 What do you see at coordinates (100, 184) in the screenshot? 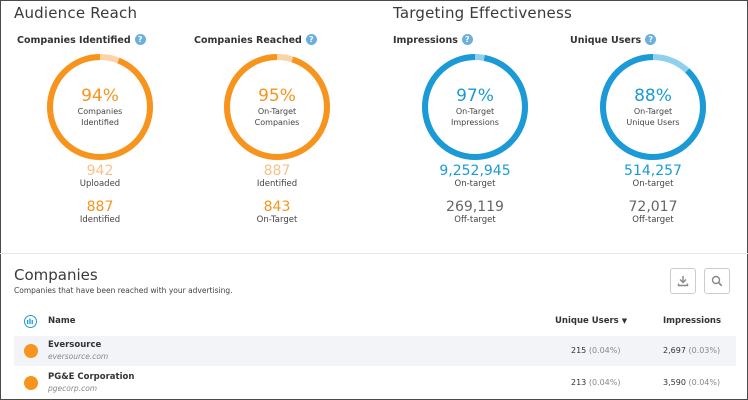
I see `stat-label: Uploaded` at bounding box center [100, 184].